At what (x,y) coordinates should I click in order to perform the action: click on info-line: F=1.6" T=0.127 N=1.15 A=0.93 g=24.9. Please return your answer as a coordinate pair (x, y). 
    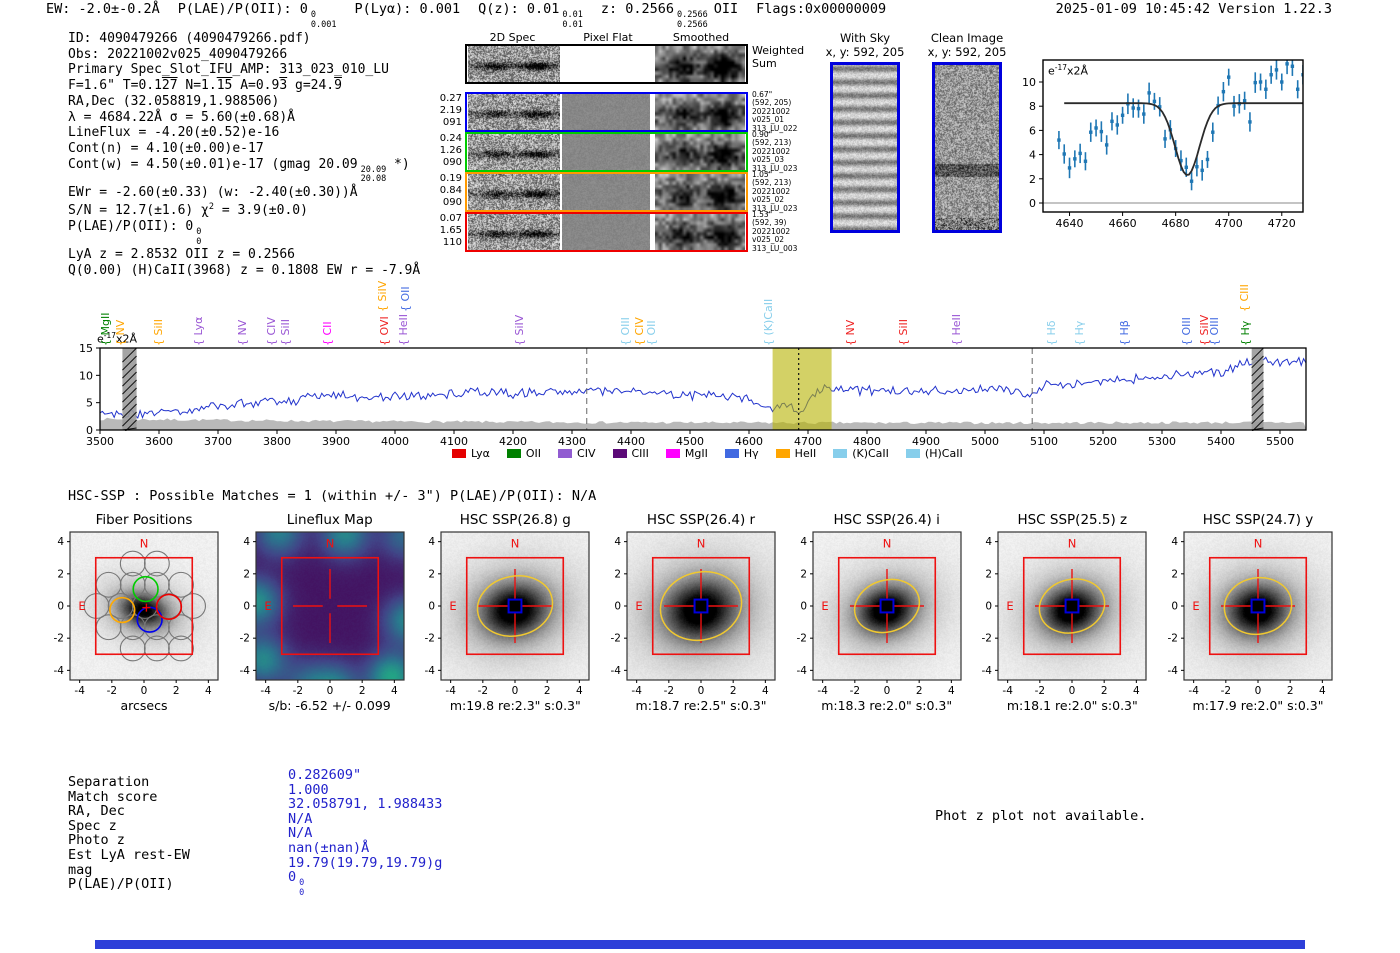
    Looking at the image, I should click on (205, 86).